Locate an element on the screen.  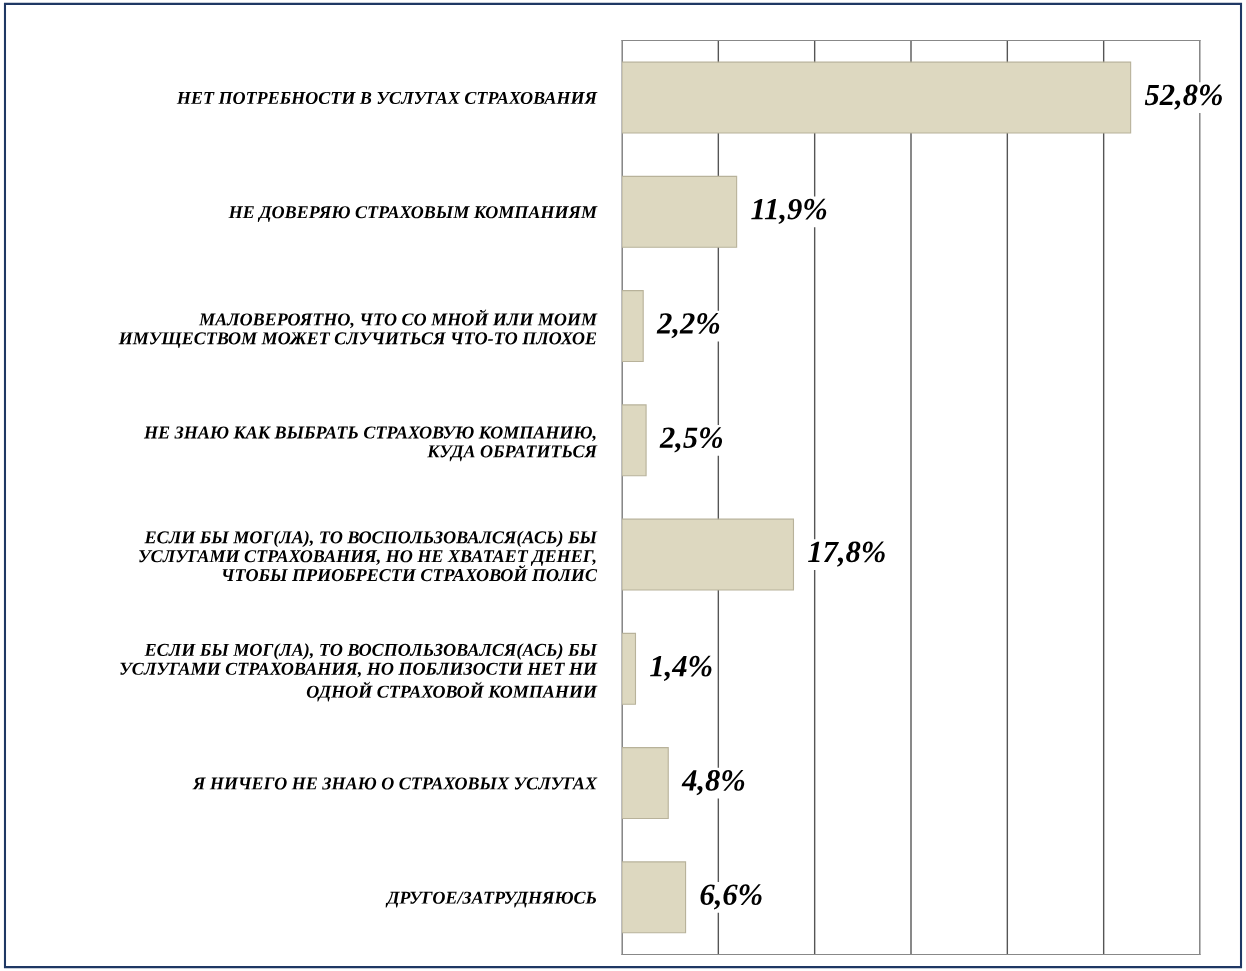
y-tick-label: НЕТ ПОТРЕБНОСТИ В УСЛУГАХ СТРАХОВАНИЯ is located at coordinates (387, 98).